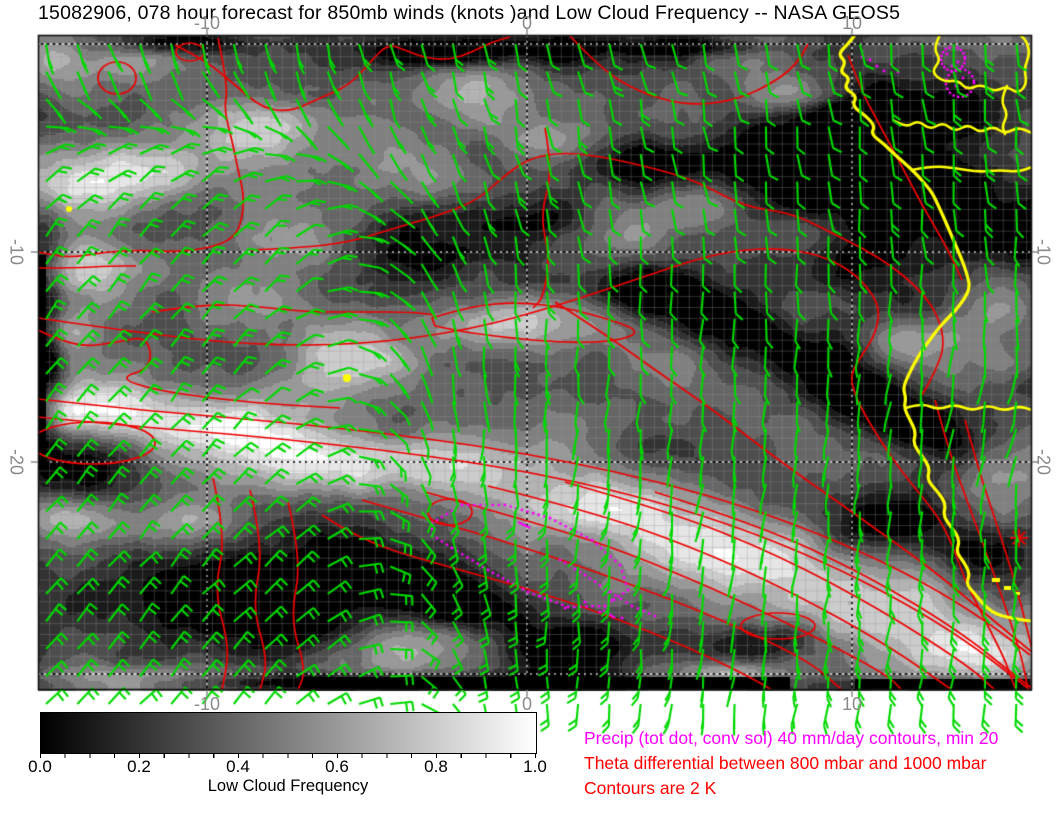 The width and height of the screenshot is (1056, 816). What do you see at coordinates (650, 788) in the screenshot?
I see `legend-theta-line-2: Contours are 2 K` at bounding box center [650, 788].